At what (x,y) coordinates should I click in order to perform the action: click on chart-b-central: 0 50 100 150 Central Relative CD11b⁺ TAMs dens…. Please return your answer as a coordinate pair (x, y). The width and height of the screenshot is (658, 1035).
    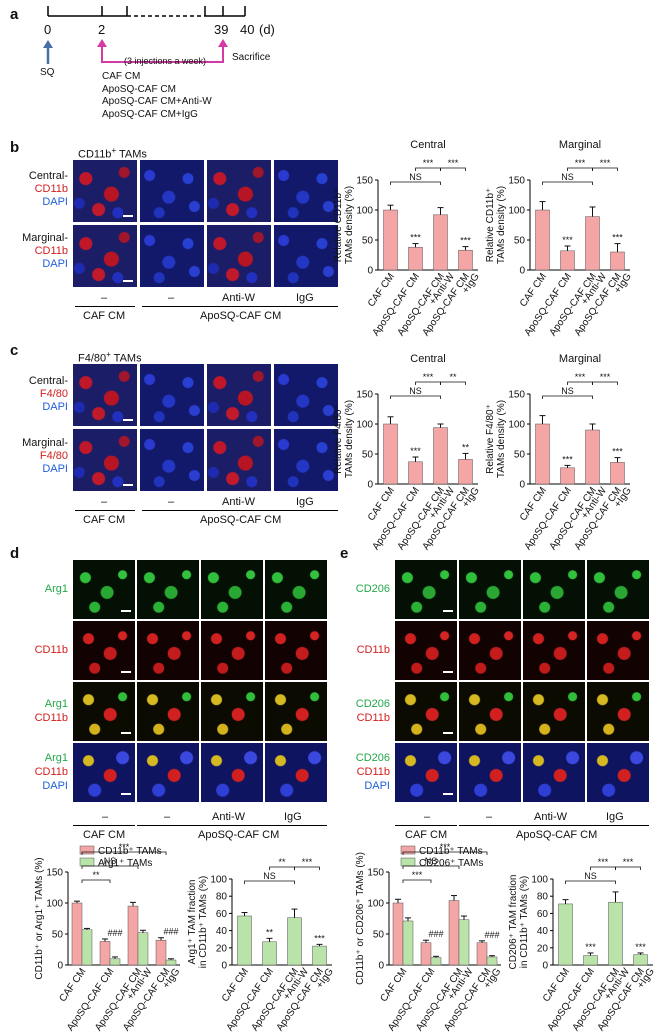
    Looking at the image, I should click on (407, 238).